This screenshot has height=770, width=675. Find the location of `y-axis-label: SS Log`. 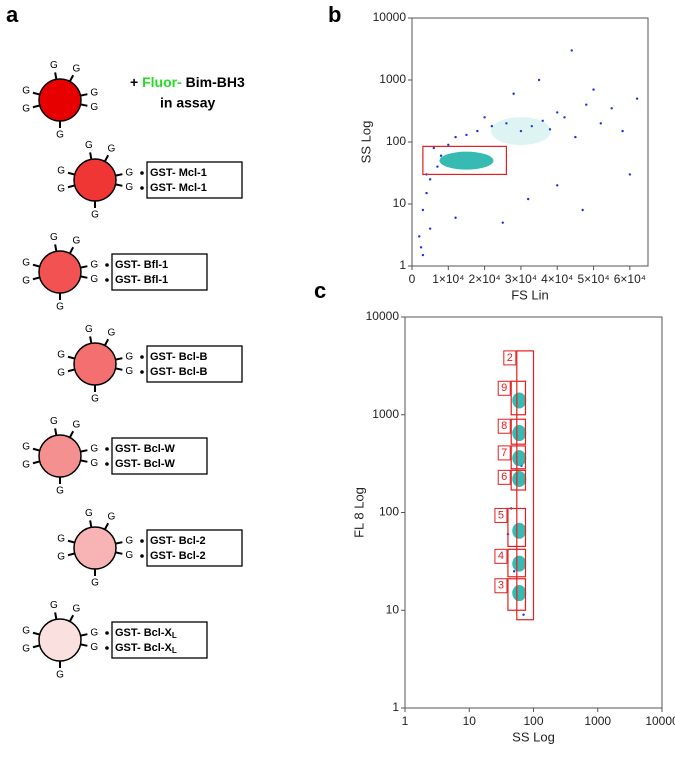

y-axis-label: SS Log is located at coordinates (365, 142).